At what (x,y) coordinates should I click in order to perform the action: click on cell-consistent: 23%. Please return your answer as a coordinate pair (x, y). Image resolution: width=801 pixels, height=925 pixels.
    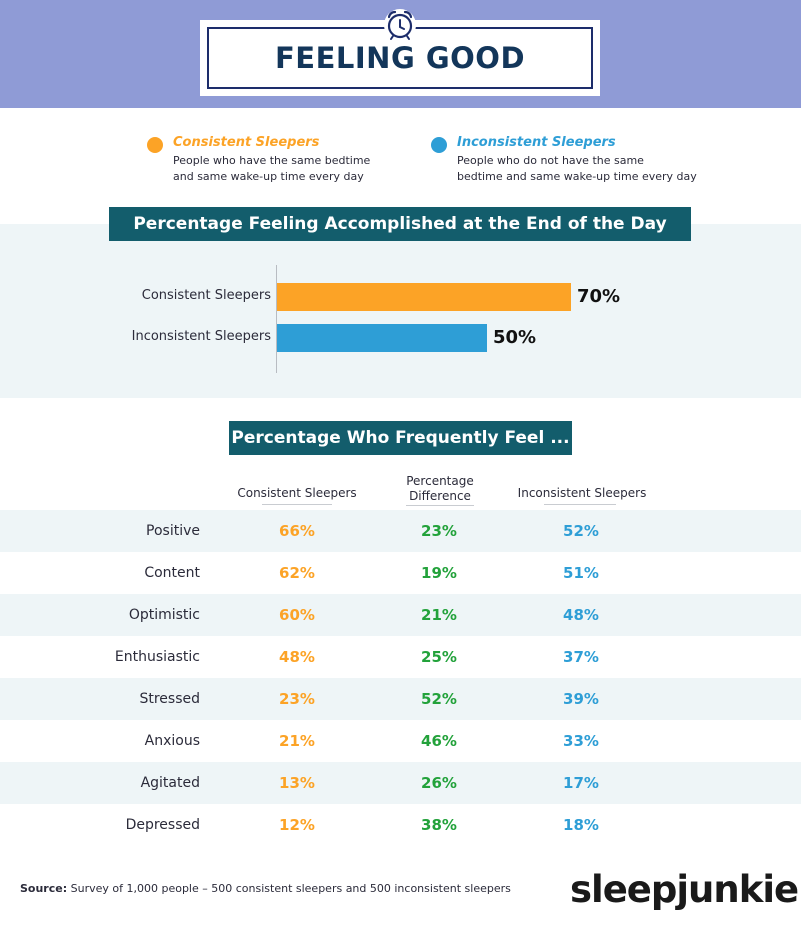
    Looking at the image, I should click on (297, 699).